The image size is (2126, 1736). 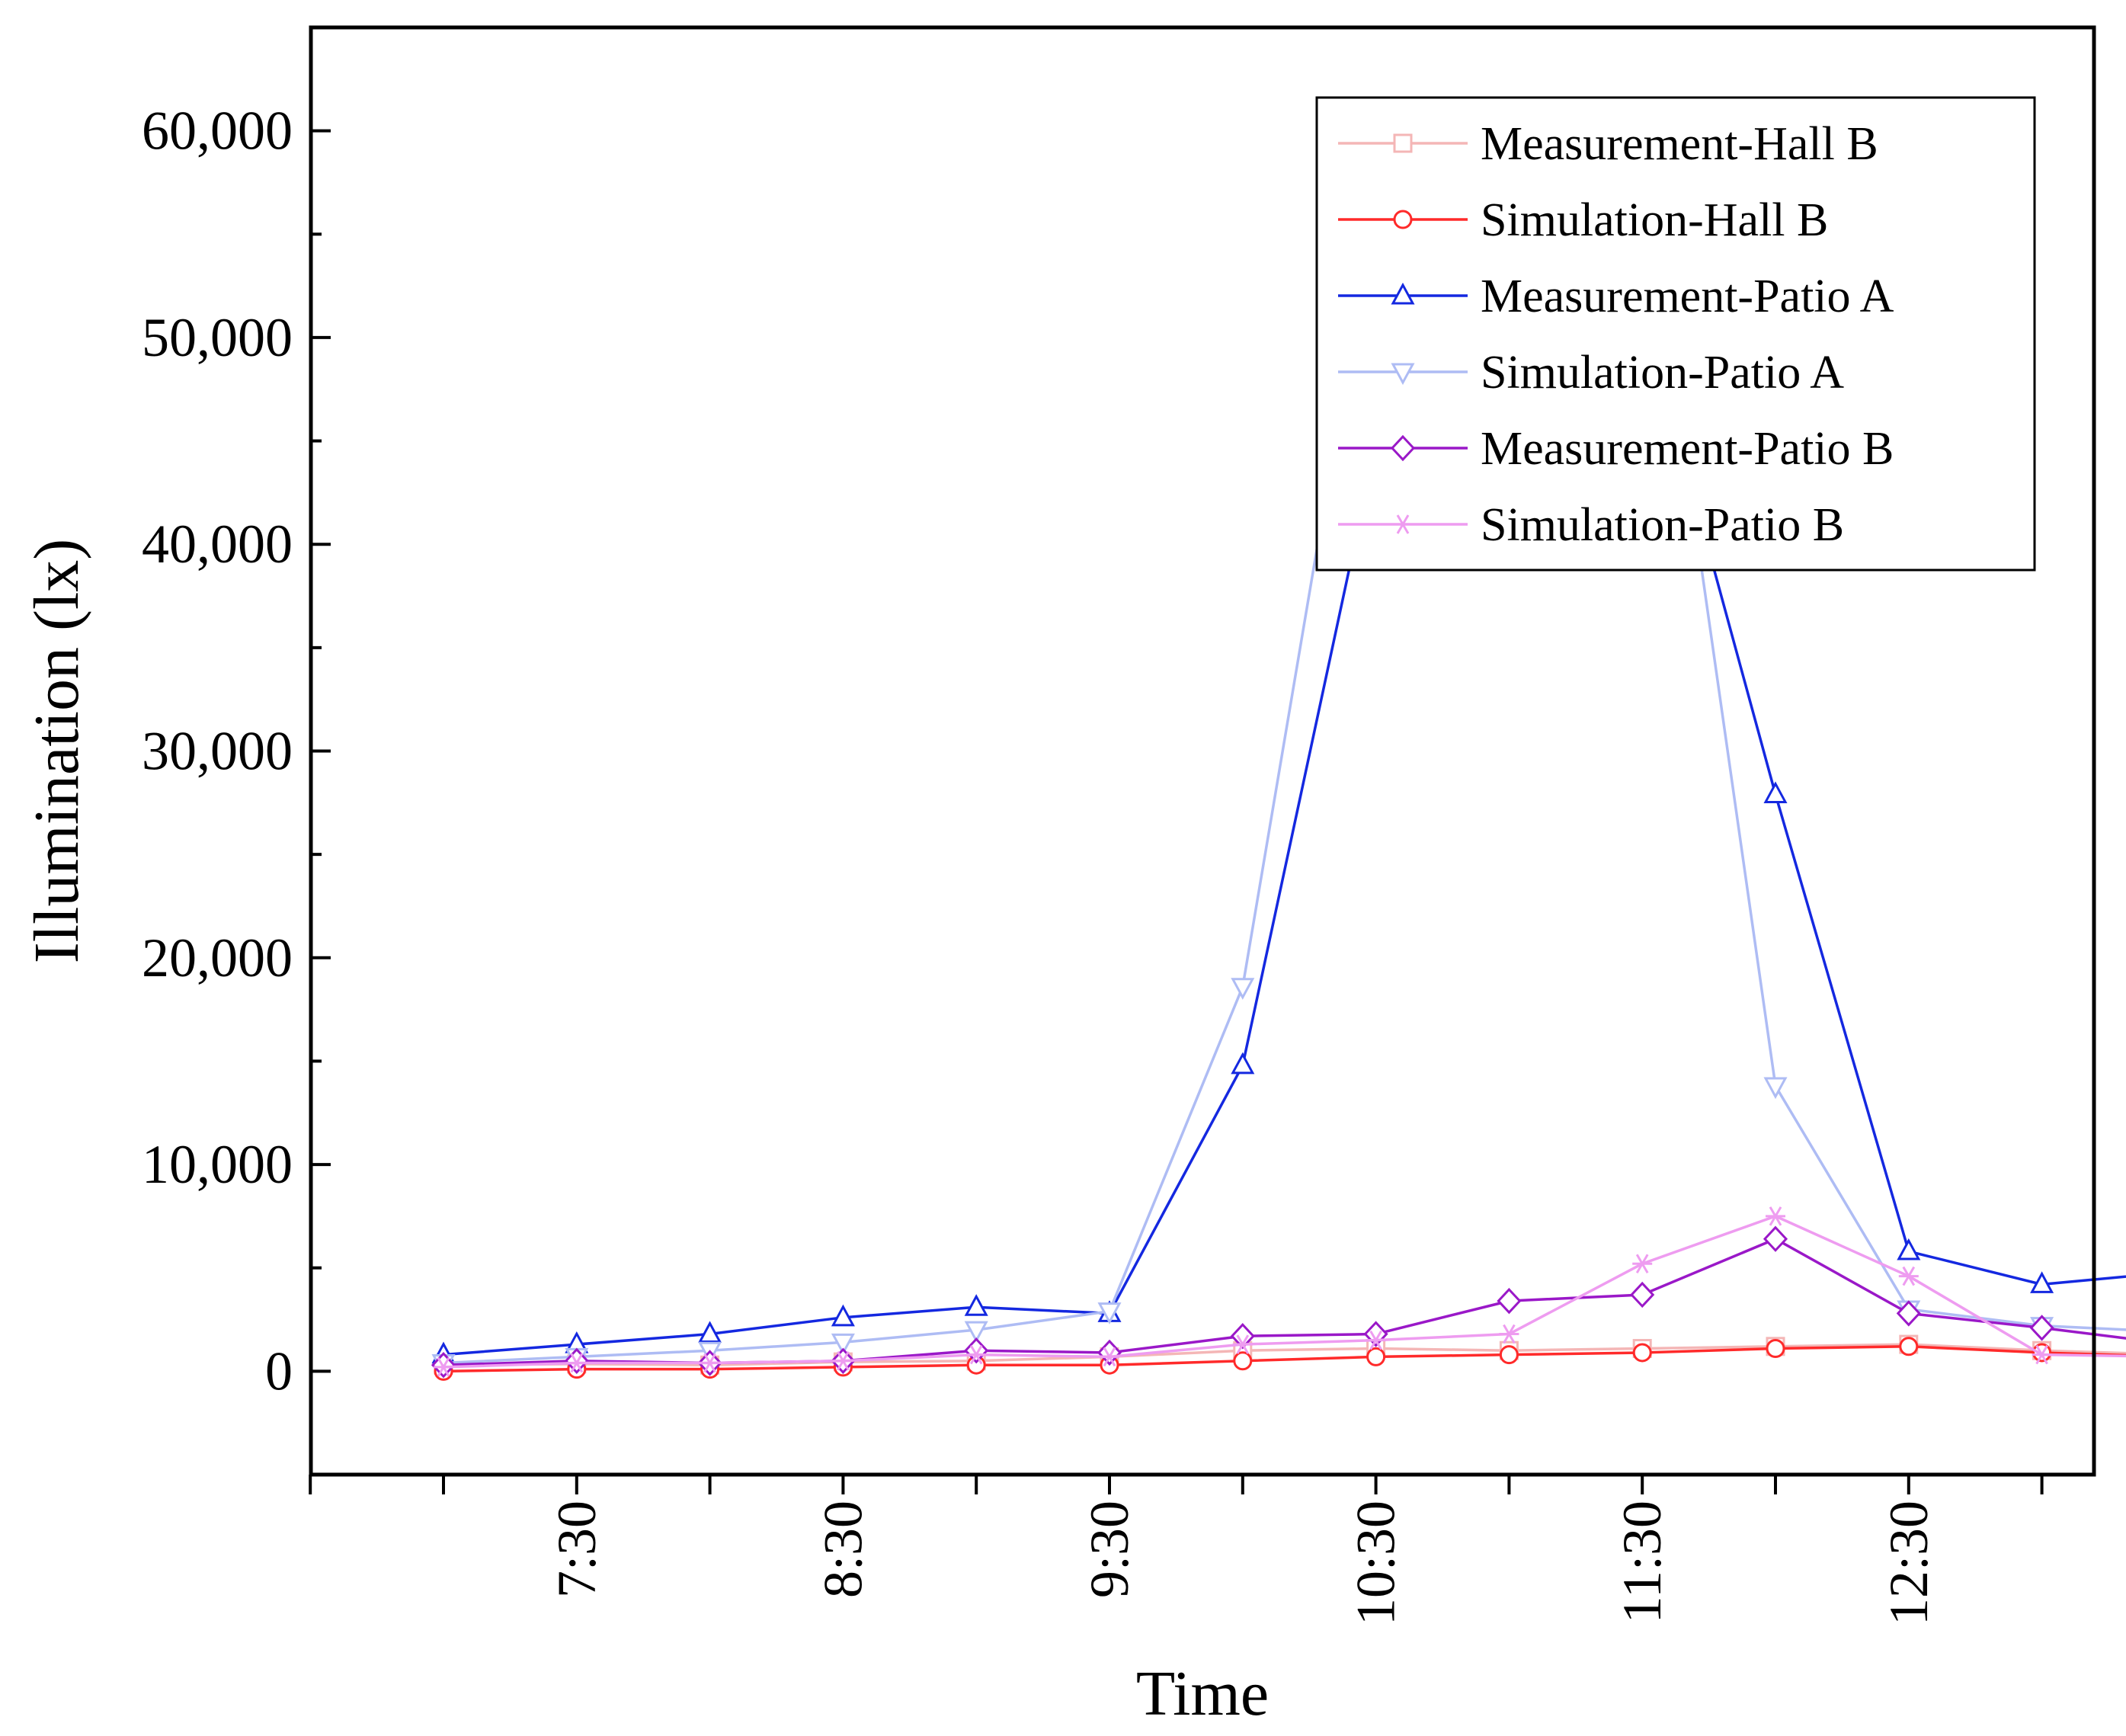 I want to click on x-tick-label: 8:30, so click(x=842, y=1549).